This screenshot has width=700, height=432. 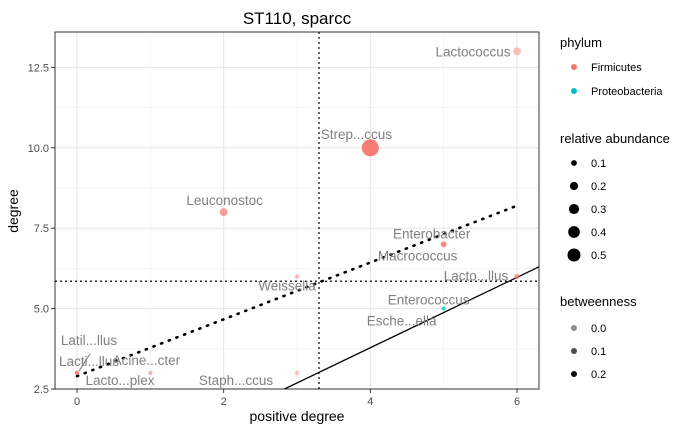 I want to click on point-label: Macrococcus, so click(x=418, y=255).